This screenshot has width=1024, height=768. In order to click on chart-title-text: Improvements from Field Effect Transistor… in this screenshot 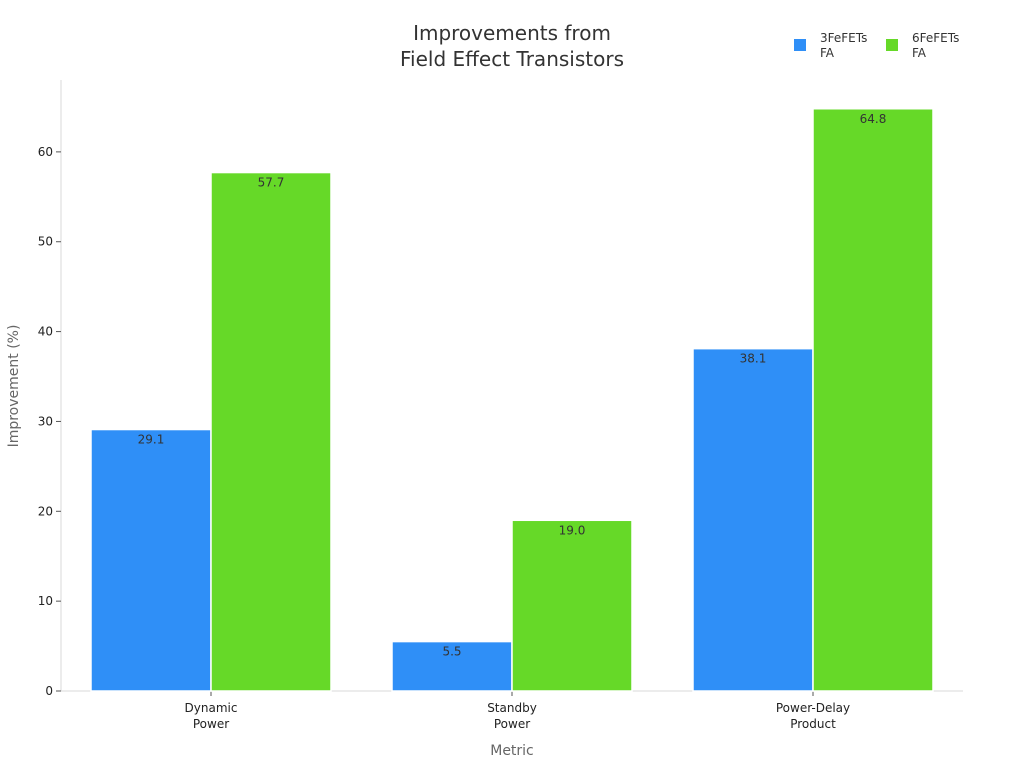, I will do `click(512, 46)`.